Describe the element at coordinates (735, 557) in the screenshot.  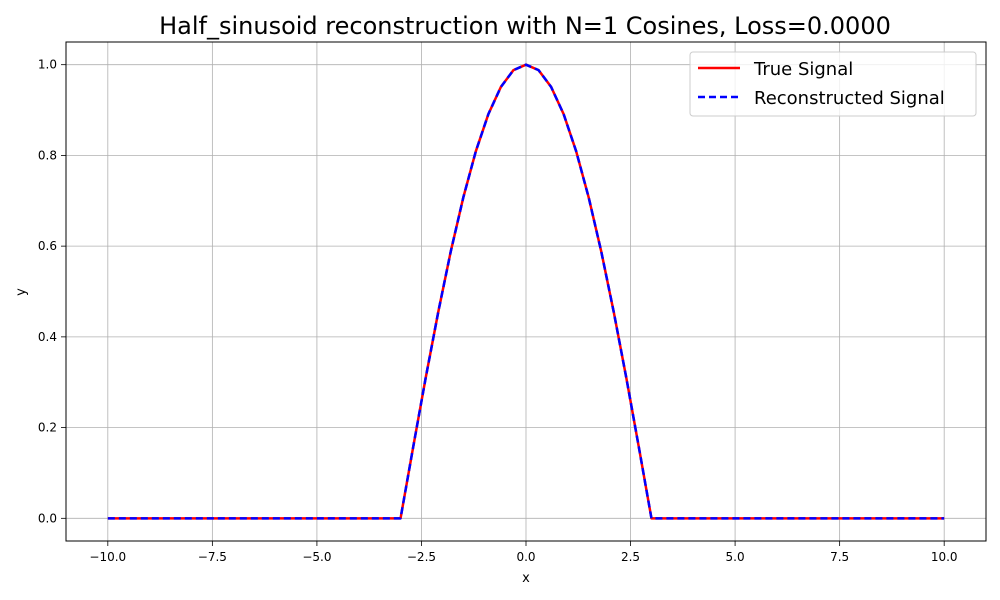
I see `x-tick-label: 5.0` at that location.